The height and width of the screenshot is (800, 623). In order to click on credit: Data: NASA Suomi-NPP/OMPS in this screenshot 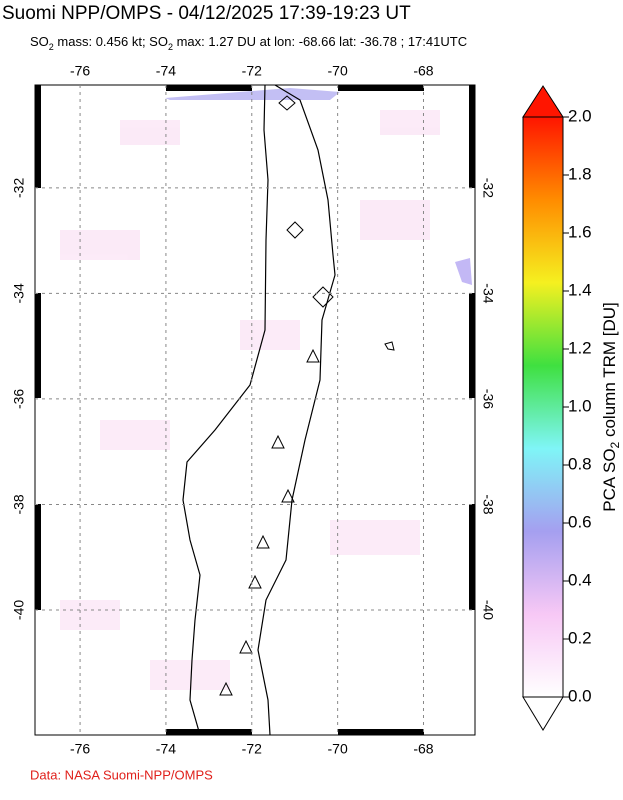, I will do `click(121, 774)`.